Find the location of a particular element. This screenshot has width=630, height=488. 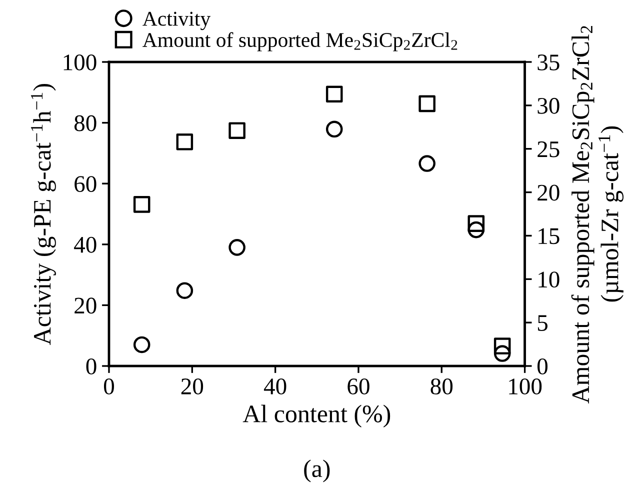

y2-tick-label: 15 is located at coordinates (549, 236).